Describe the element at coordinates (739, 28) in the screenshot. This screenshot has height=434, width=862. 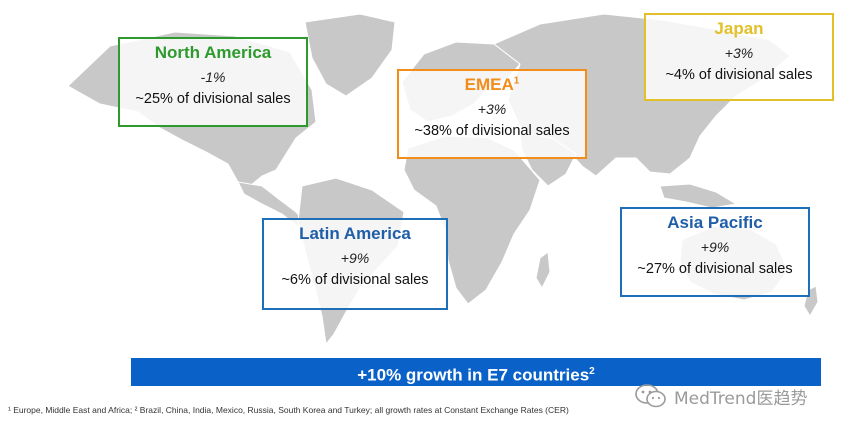
I see `region-name: Japan` at that location.